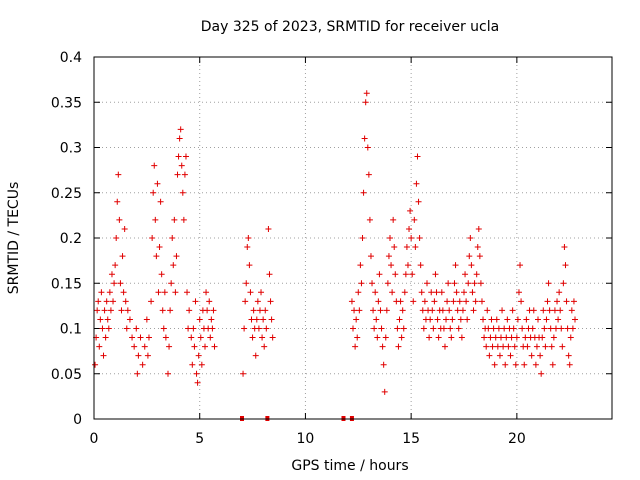 Image resolution: width=640 pixels, height=480 pixels. Describe the element at coordinates (517, 439) in the screenshot. I see `x-tick-label: 20` at that location.